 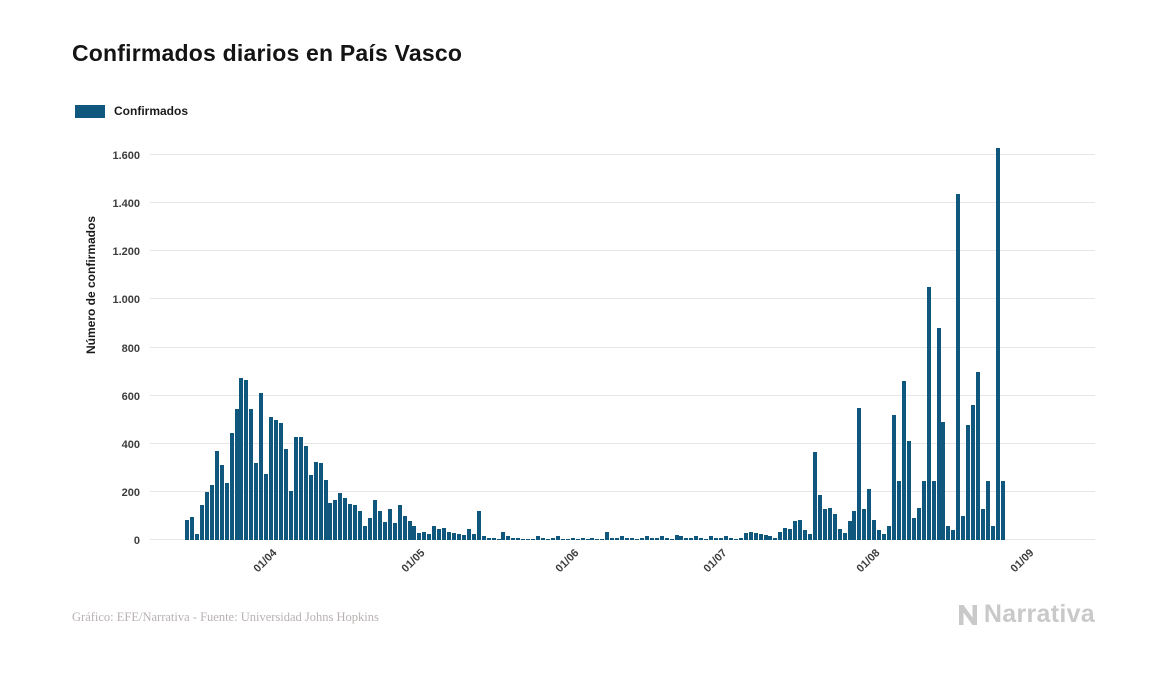 What do you see at coordinates (126, 252) in the screenshot?
I see `y-tick-label: 1.200` at bounding box center [126, 252].